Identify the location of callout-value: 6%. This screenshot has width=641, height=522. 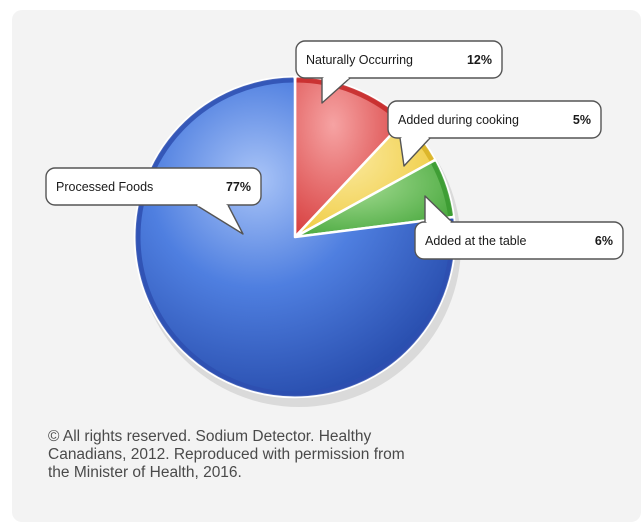
(604, 241).